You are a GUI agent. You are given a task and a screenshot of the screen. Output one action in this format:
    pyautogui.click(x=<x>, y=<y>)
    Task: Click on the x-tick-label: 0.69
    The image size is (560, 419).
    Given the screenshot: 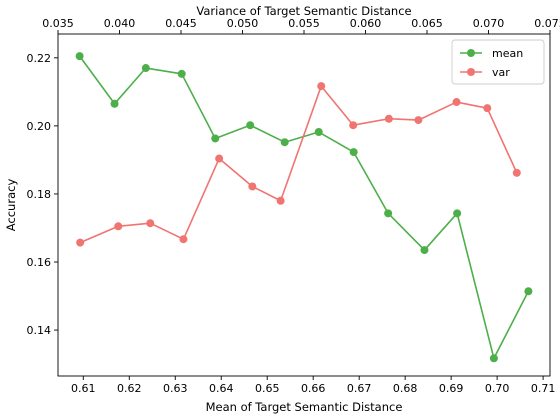 What is the action you would take?
    pyautogui.click(x=451, y=388)
    